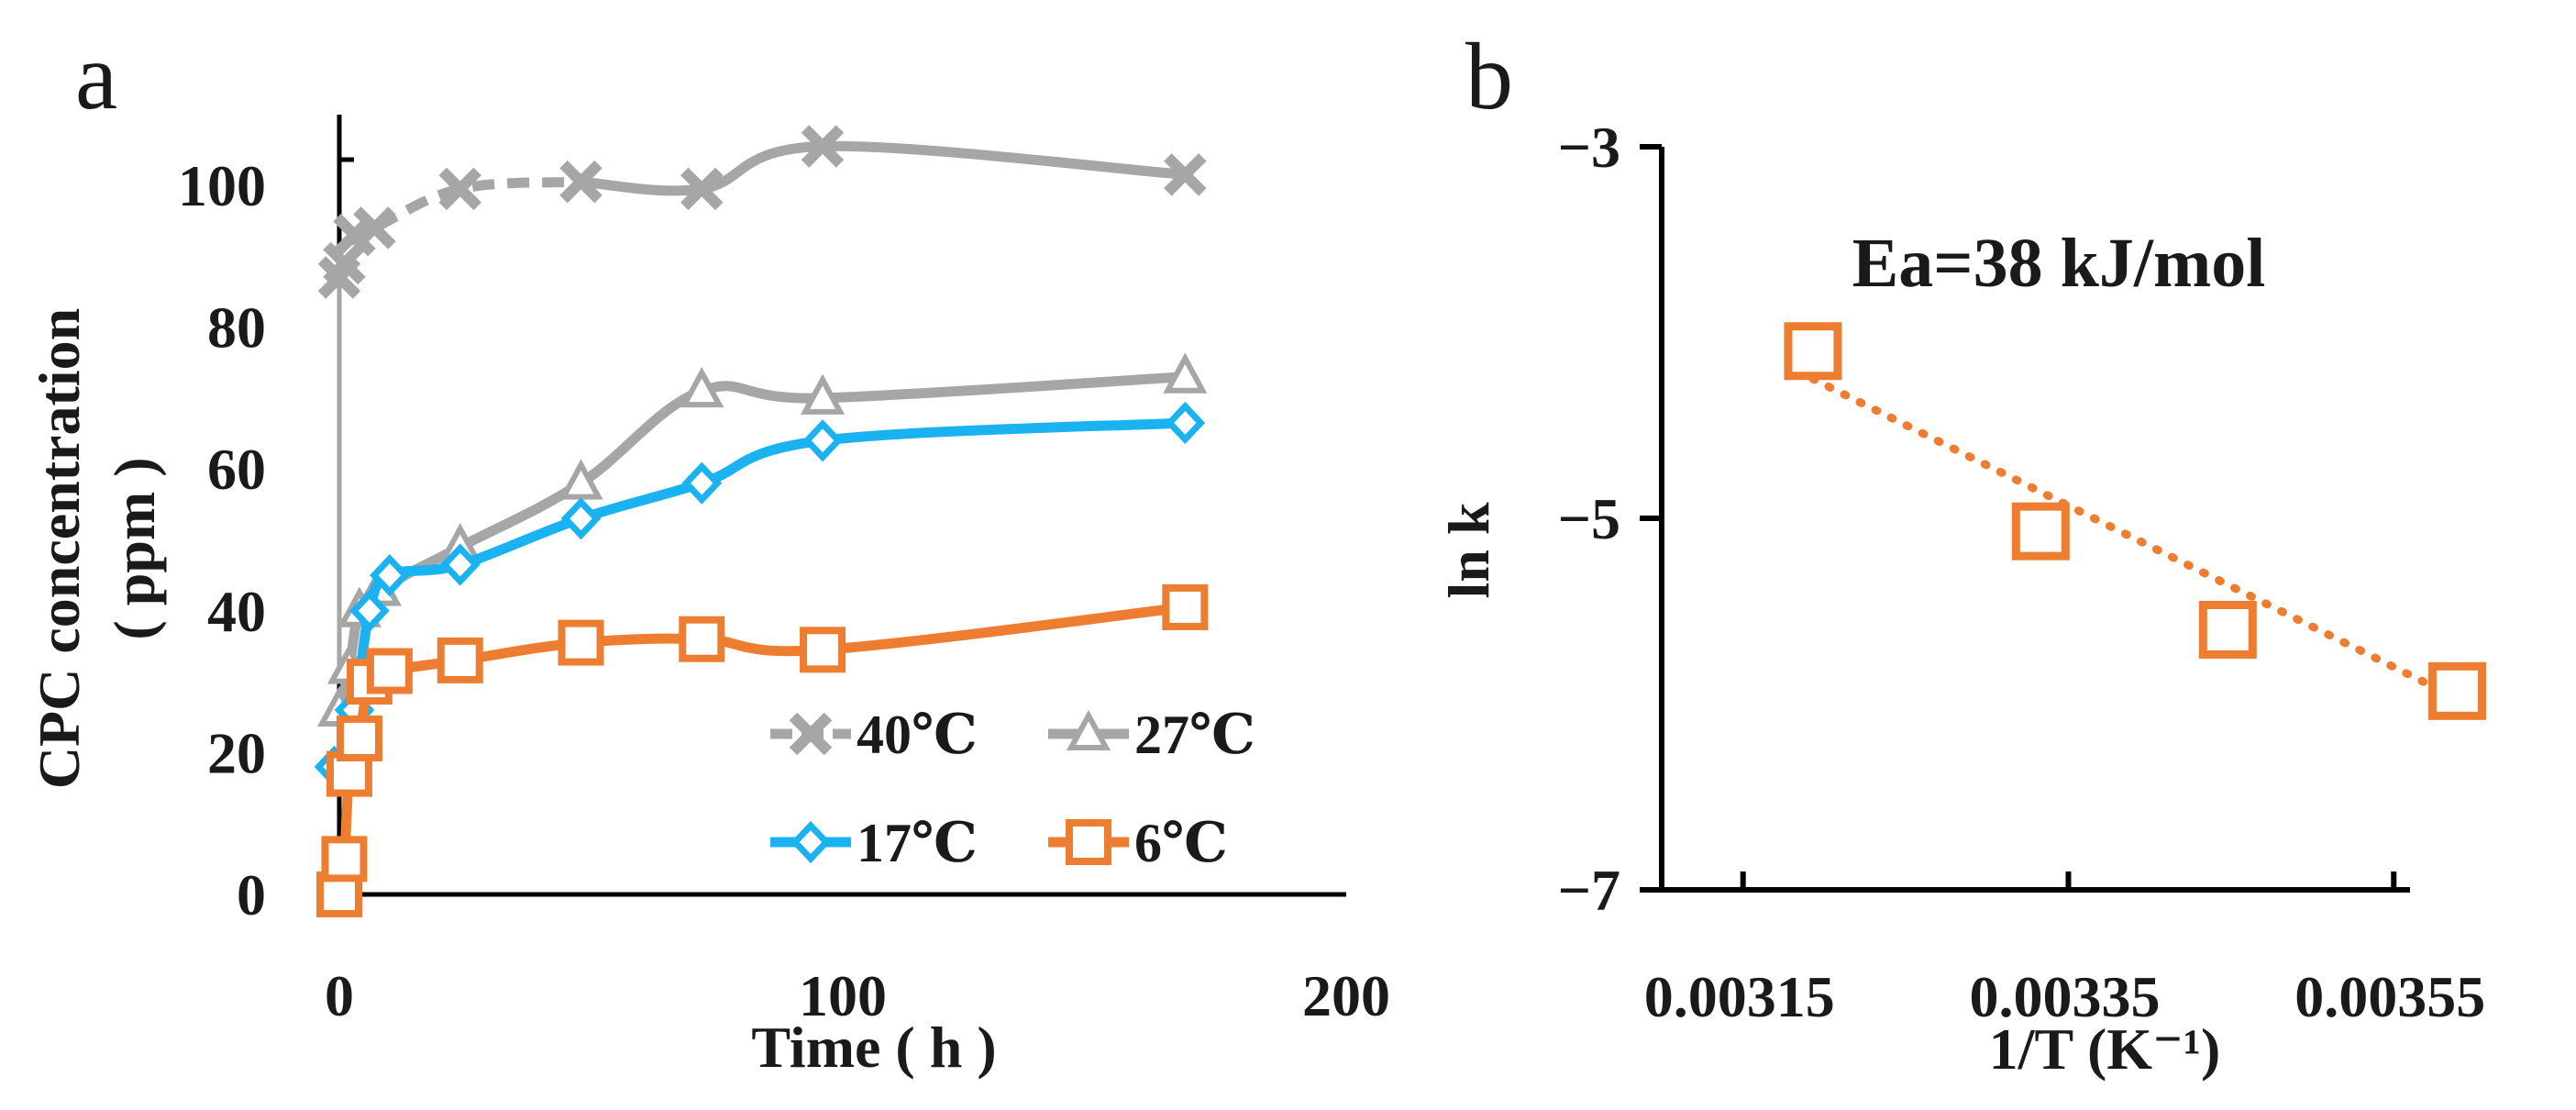 The height and width of the screenshot is (1110, 2576). I want to click on panel-a-legend-label: 17℃, so click(917, 843).